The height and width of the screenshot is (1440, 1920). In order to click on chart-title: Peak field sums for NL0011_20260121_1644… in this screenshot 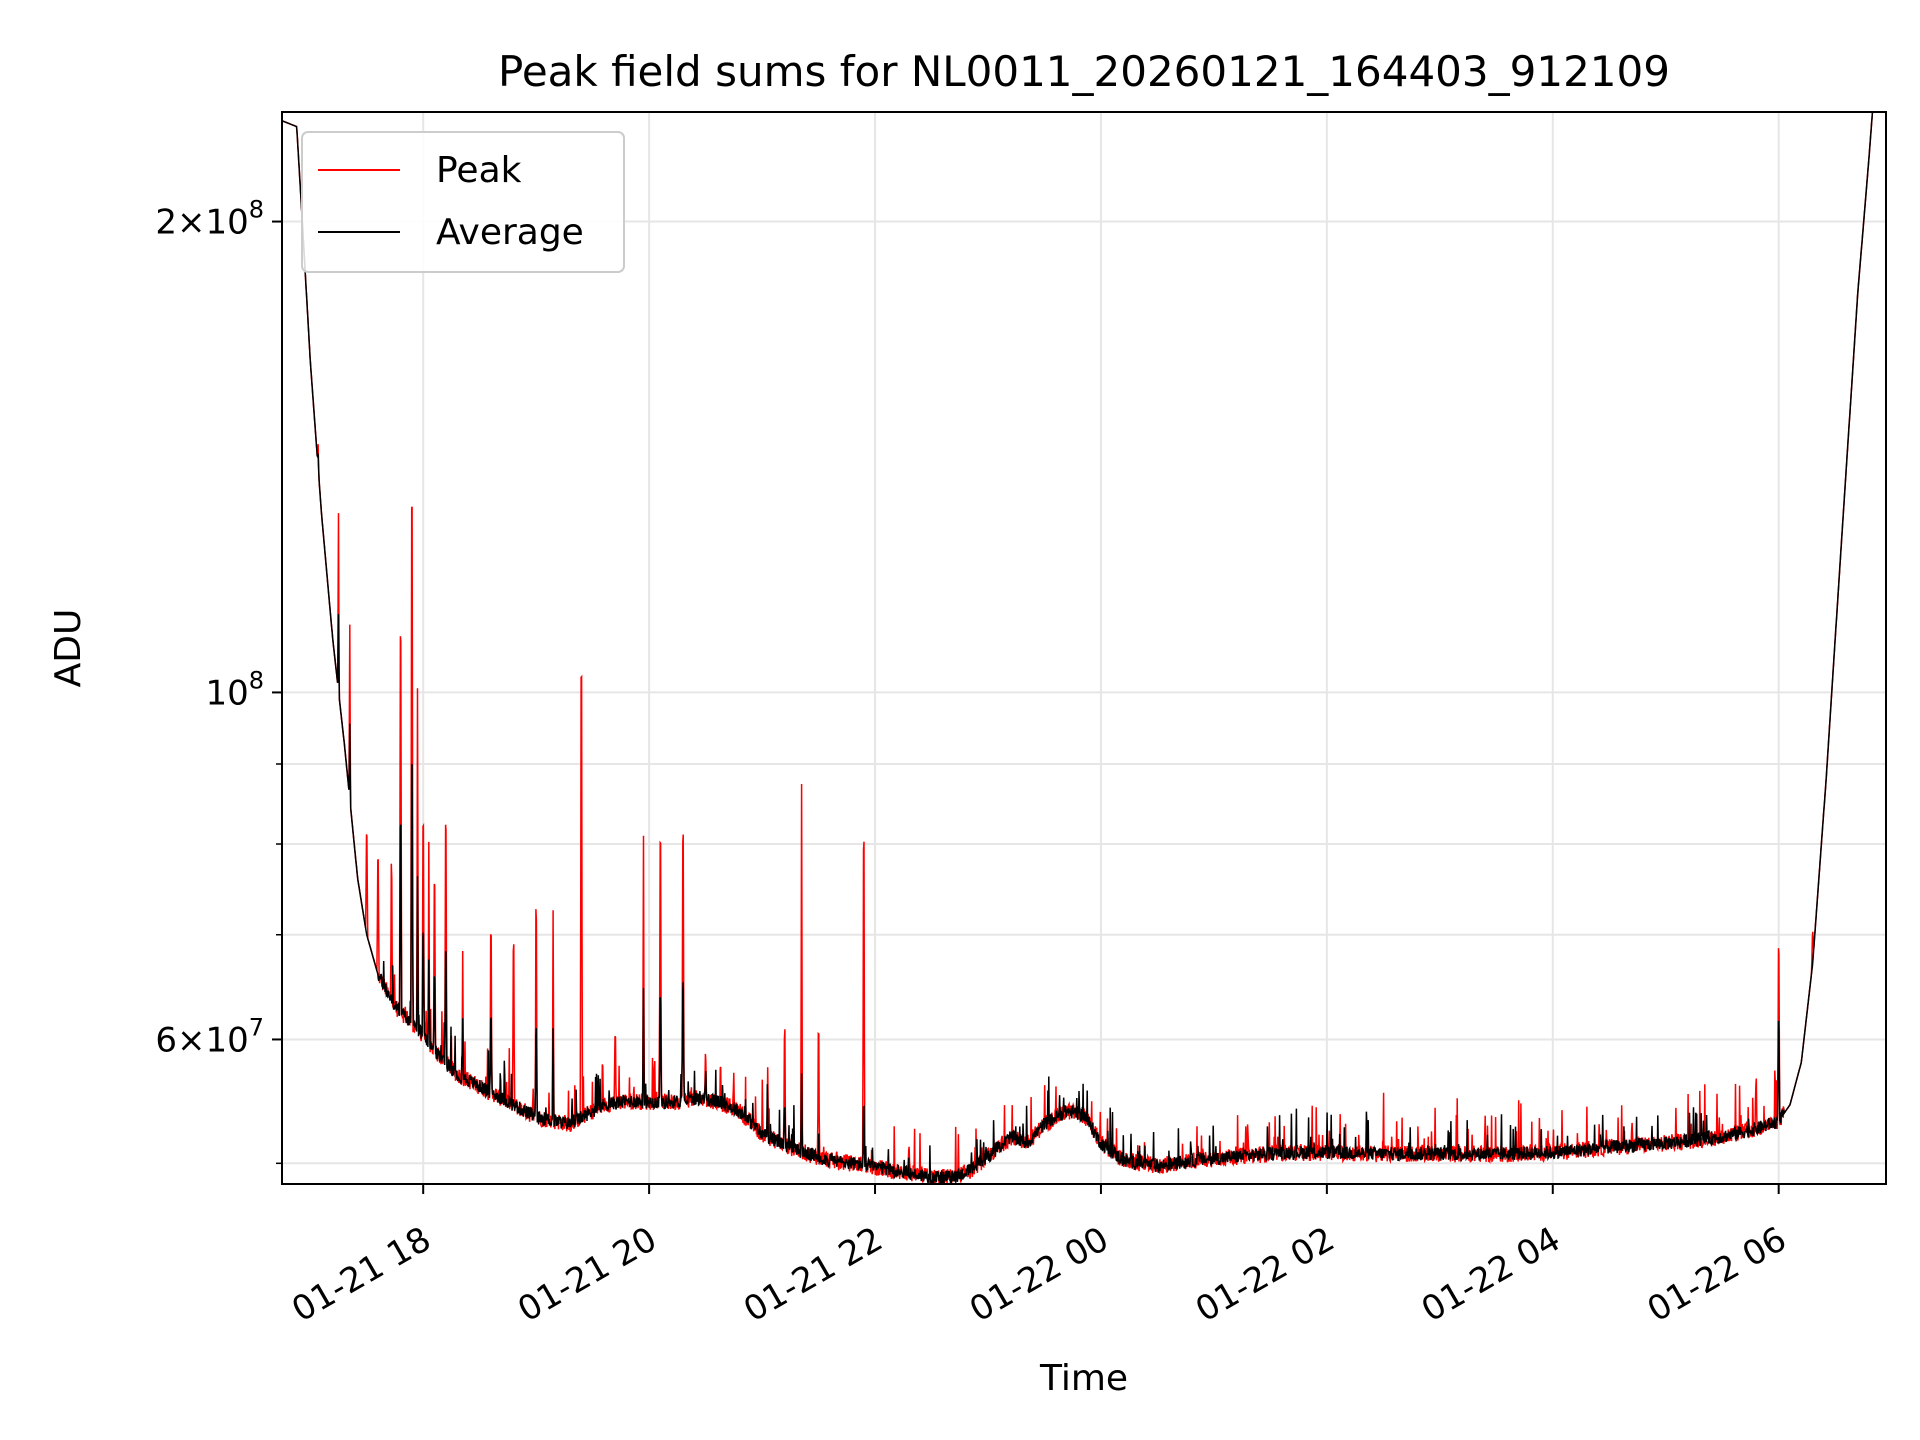, I will do `click(1084, 71)`.